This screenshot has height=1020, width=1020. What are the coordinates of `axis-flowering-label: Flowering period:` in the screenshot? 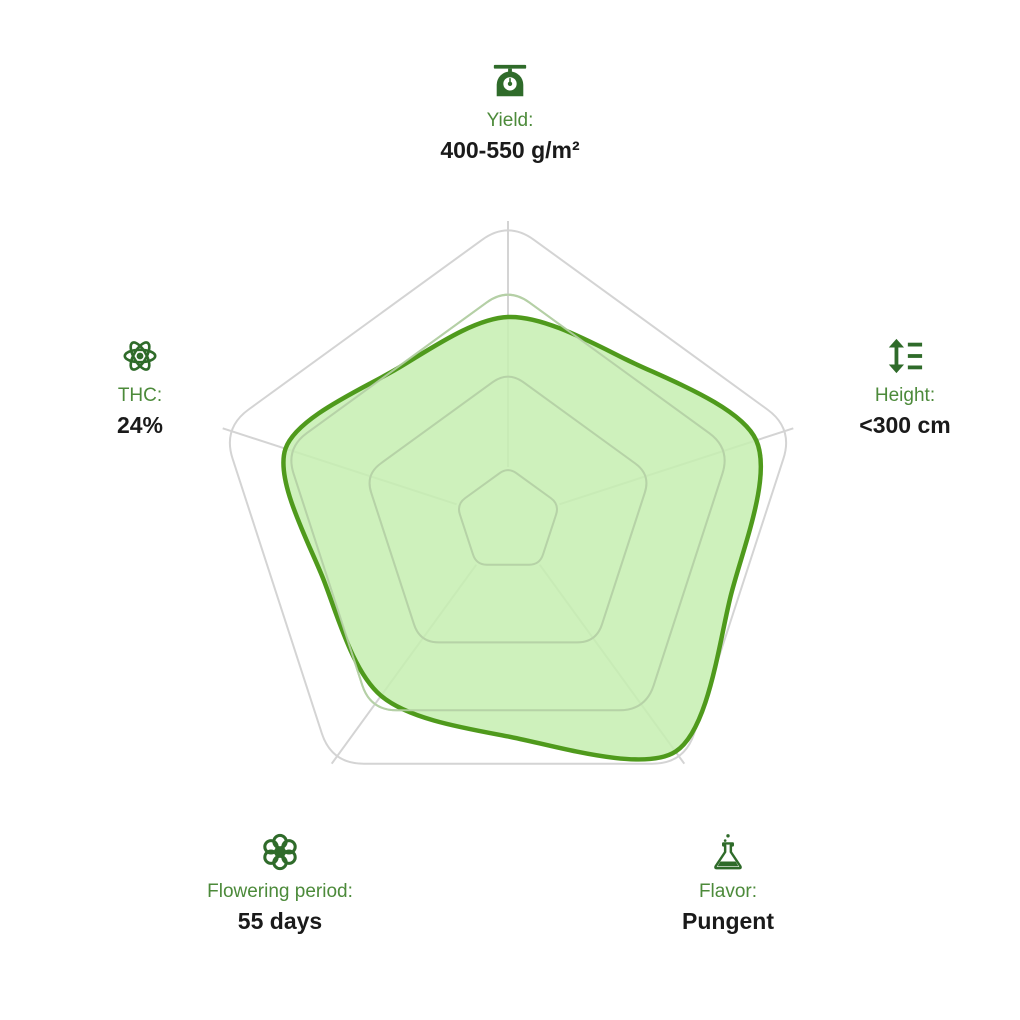 It's located at (280, 891).